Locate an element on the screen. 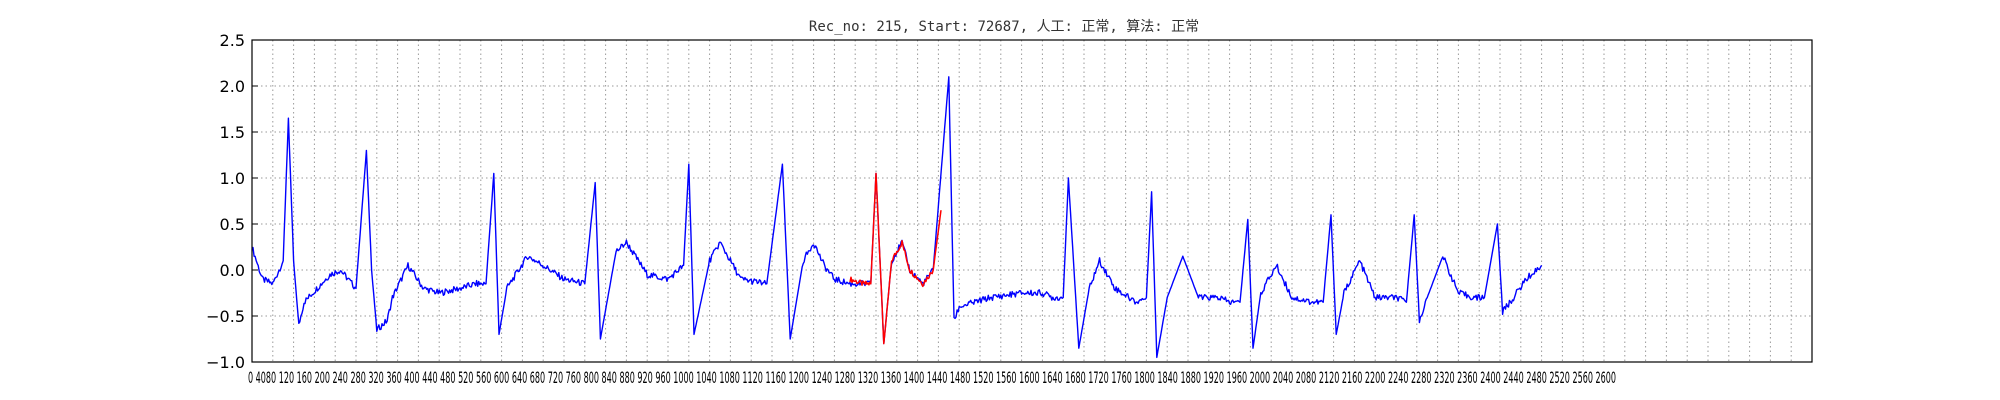  y-tick-label: −0.5 is located at coordinates (225, 316).